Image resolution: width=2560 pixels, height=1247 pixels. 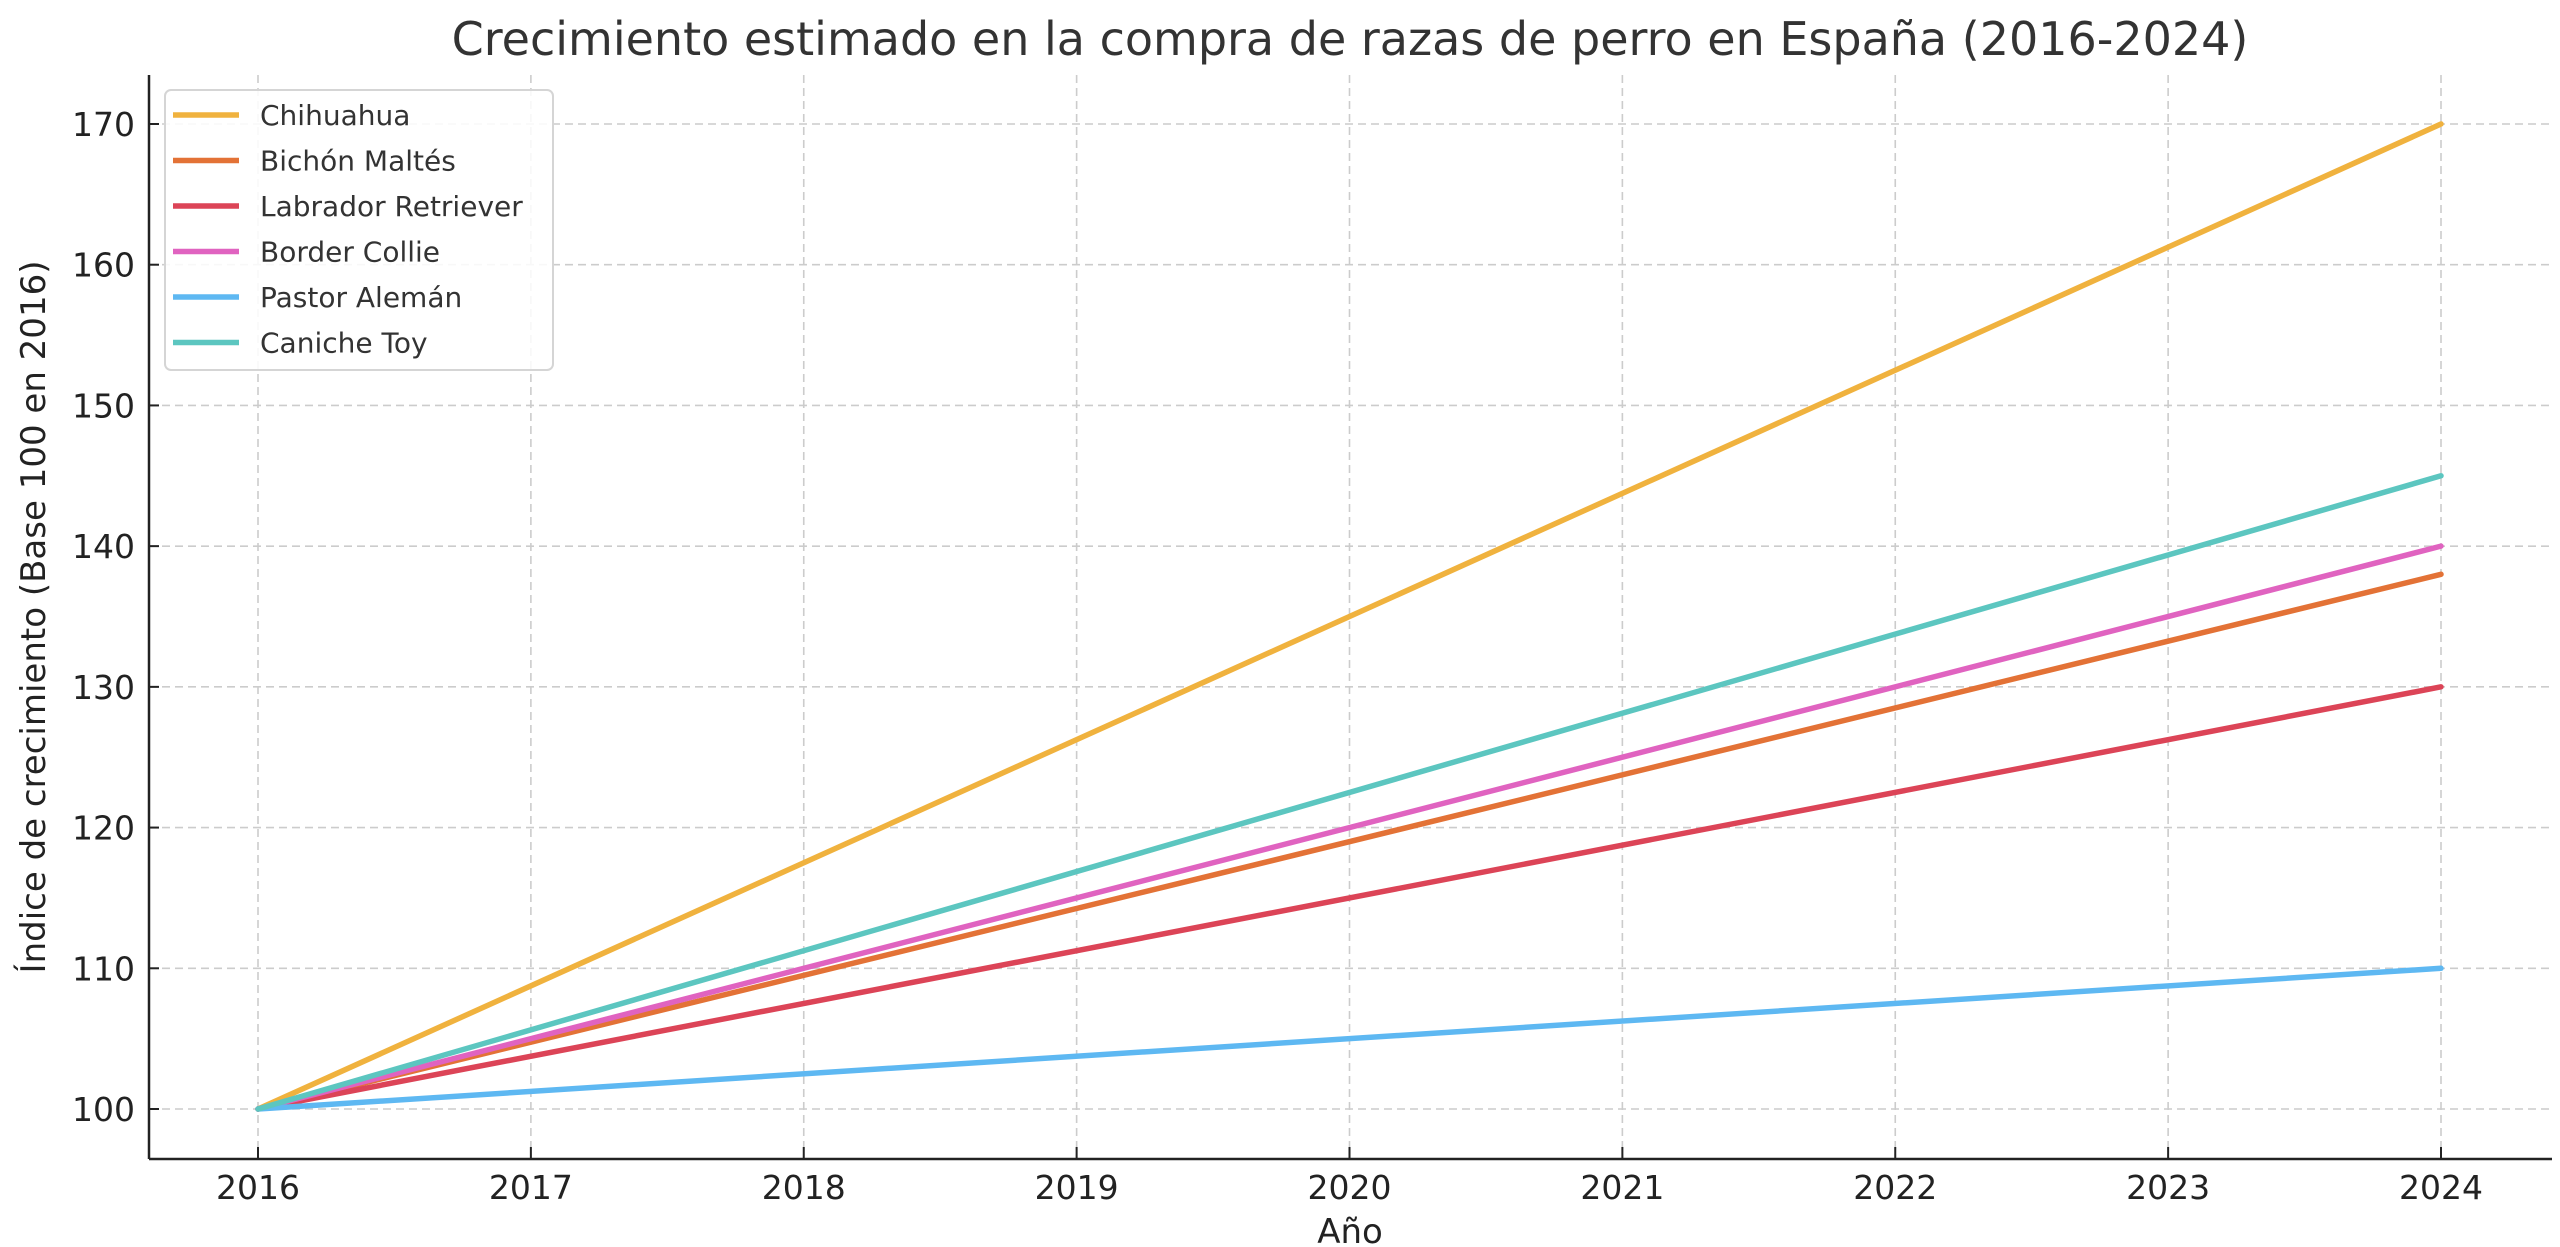 I want to click on legend-label: Caniche Toy, so click(x=344, y=343).